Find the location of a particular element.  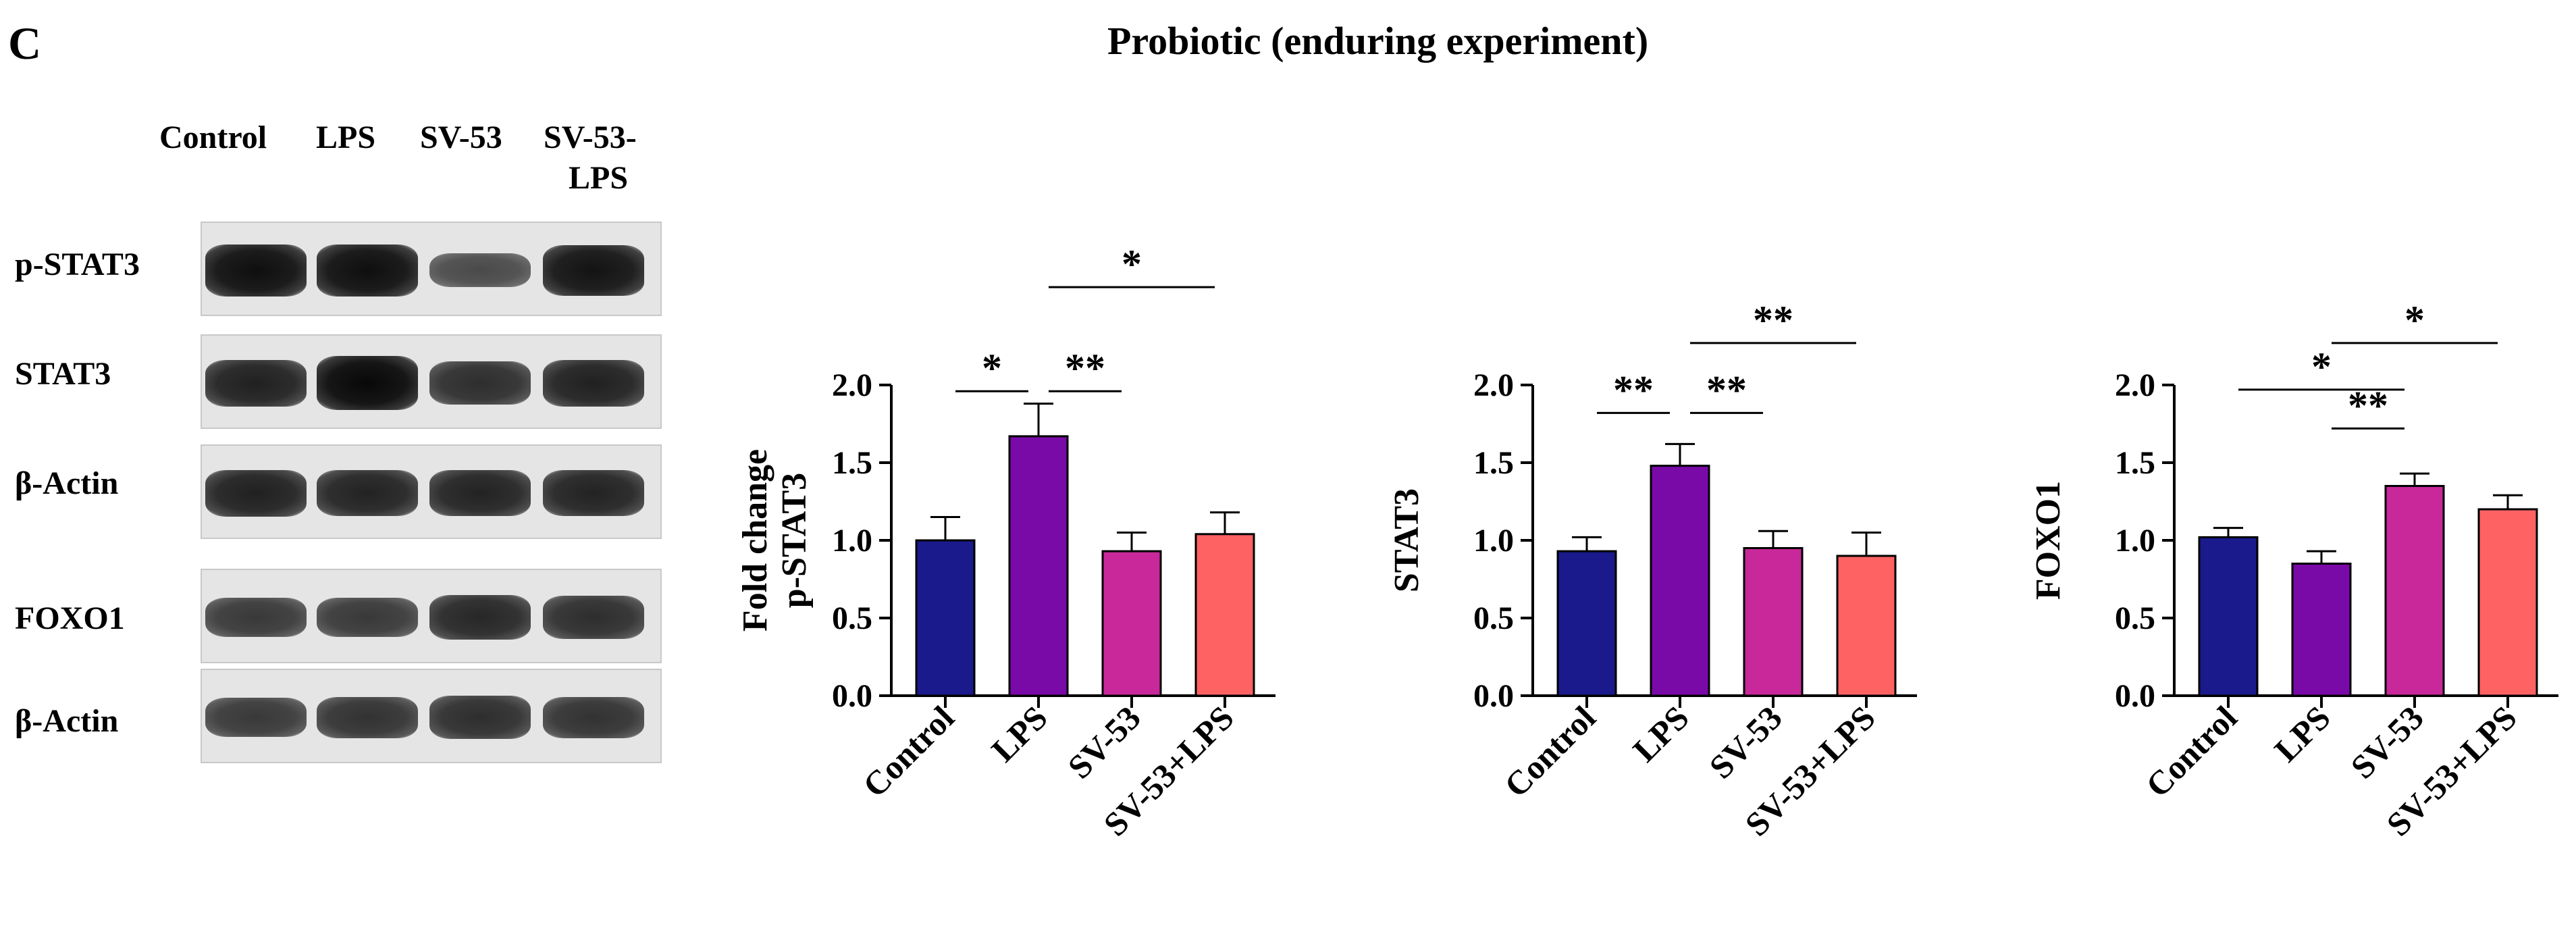

y-axis-label: p-STAT3 is located at coordinates (794, 540).